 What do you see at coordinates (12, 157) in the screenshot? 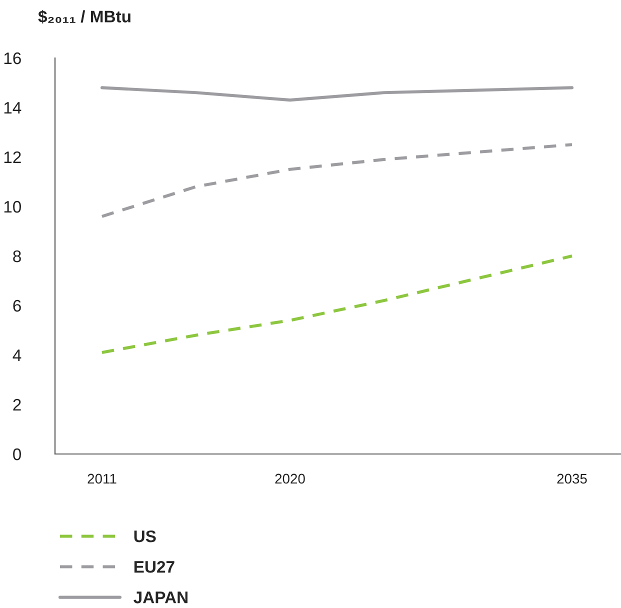
I see `y-tick-label: 12` at bounding box center [12, 157].